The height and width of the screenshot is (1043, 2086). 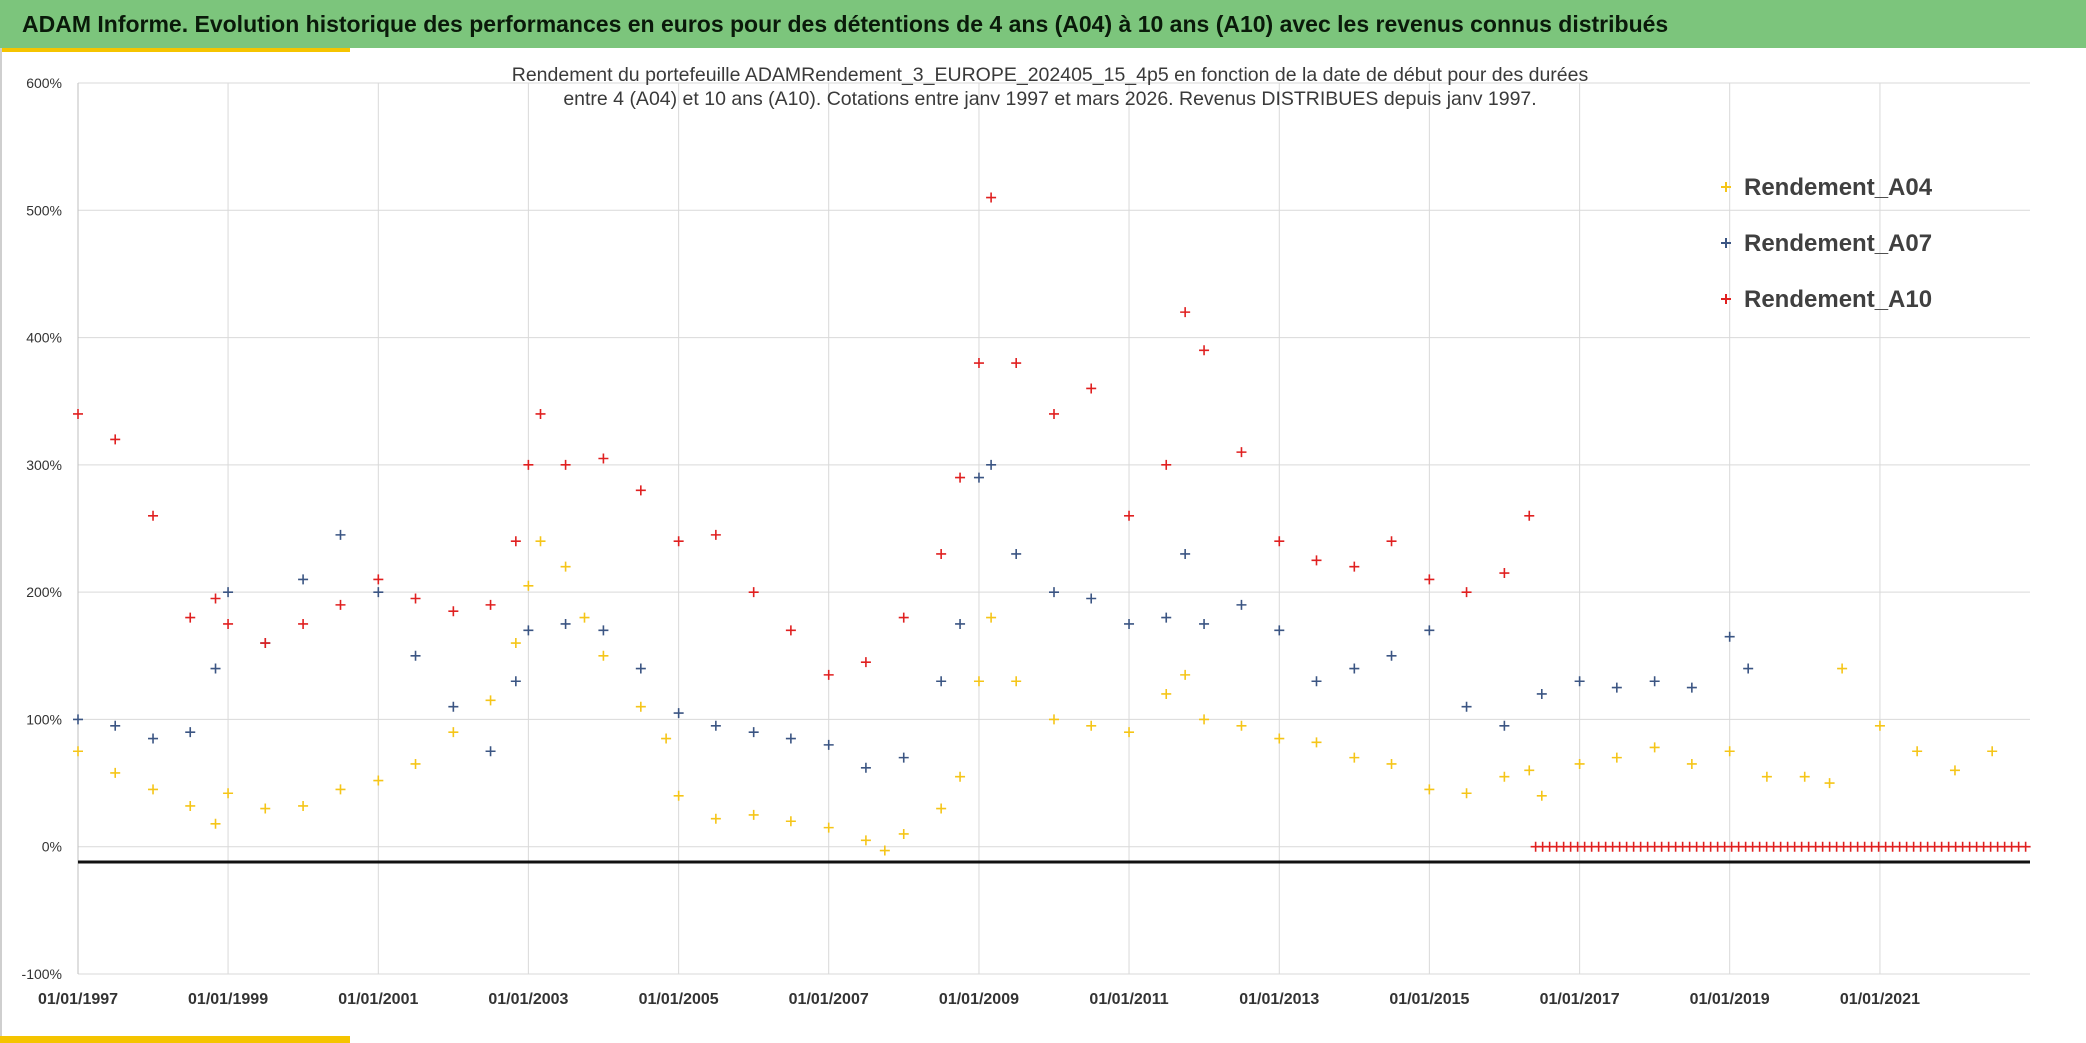 What do you see at coordinates (1880, 999) in the screenshot?
I see `x-tick-label: 01/01/2021` at bounding box center [1880, 999].